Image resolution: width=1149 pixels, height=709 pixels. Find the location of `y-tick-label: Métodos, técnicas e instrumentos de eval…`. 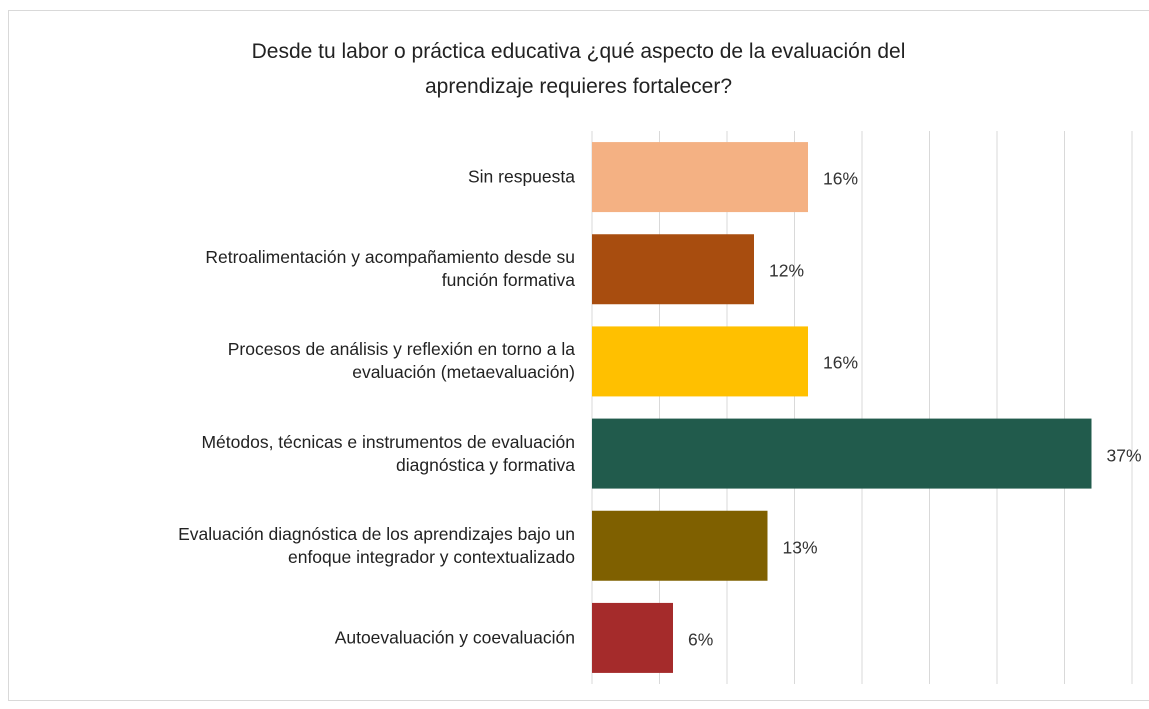

y-tick-label: Métodos, técnicas e instrumentos de eval… is located at coordinates (388, 453).